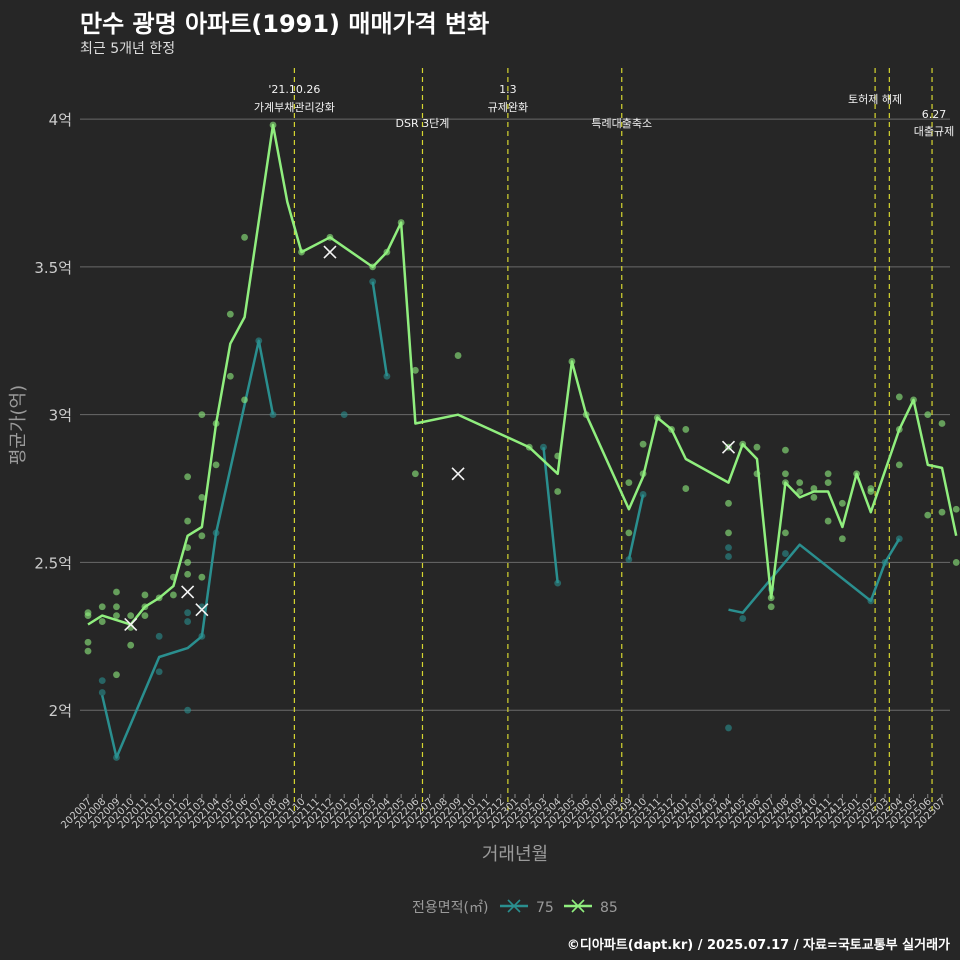 The image size is (960, 960). Describe the element at coordinates (128, 49) in the screenshot. I see `chart-subtitle: 최근 5개년 한정` at that location.